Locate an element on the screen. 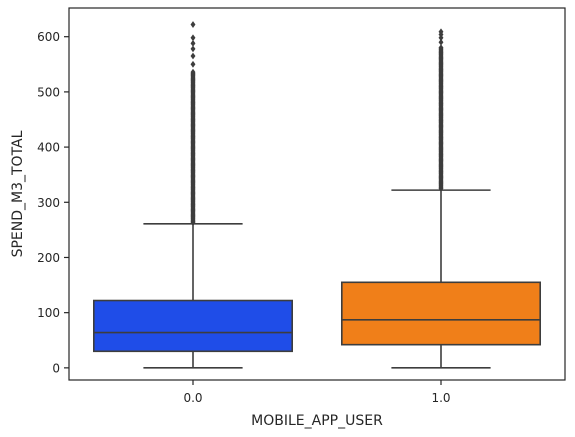  x-tick-label: 1.0 is located at coordinates (440, 398).